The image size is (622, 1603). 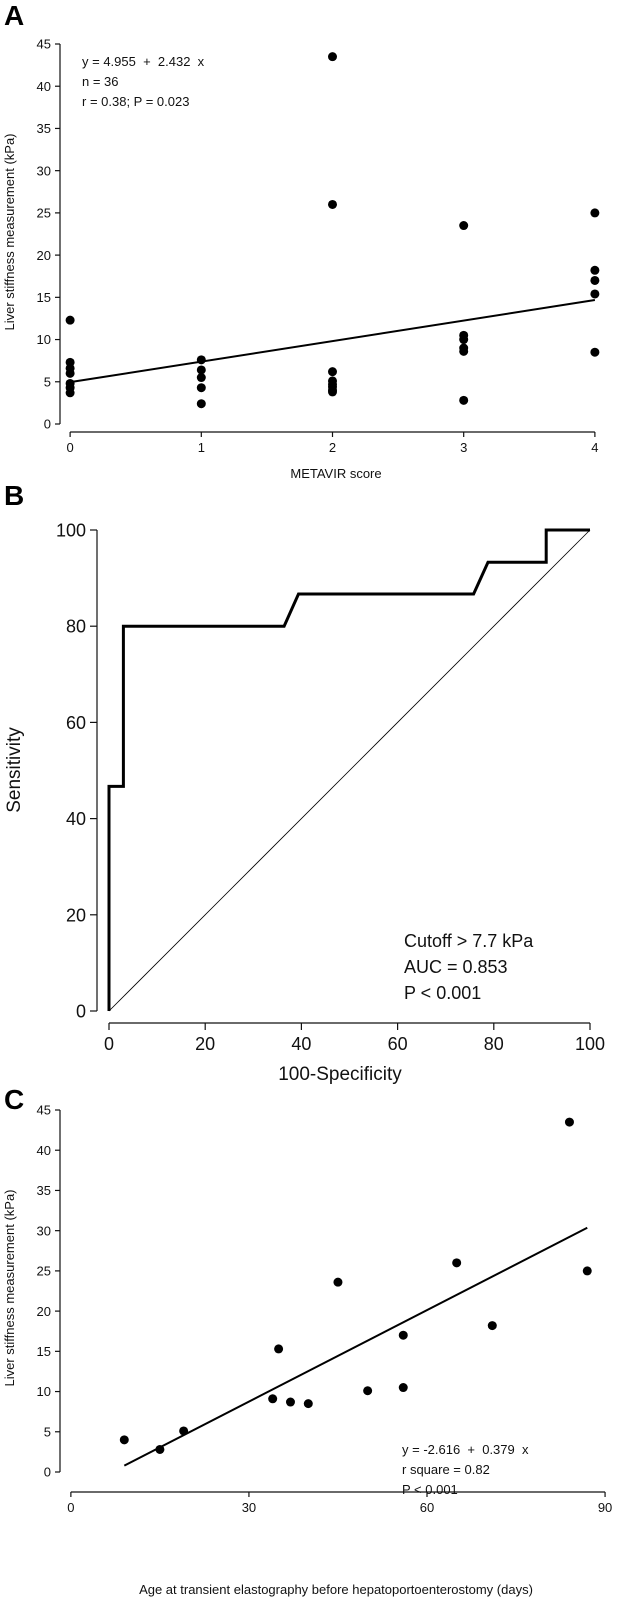 What do you see at coordinates (100, 81) in the screenshot?
I see `annotation-line: n = 36` at bounding box center [100, 81].